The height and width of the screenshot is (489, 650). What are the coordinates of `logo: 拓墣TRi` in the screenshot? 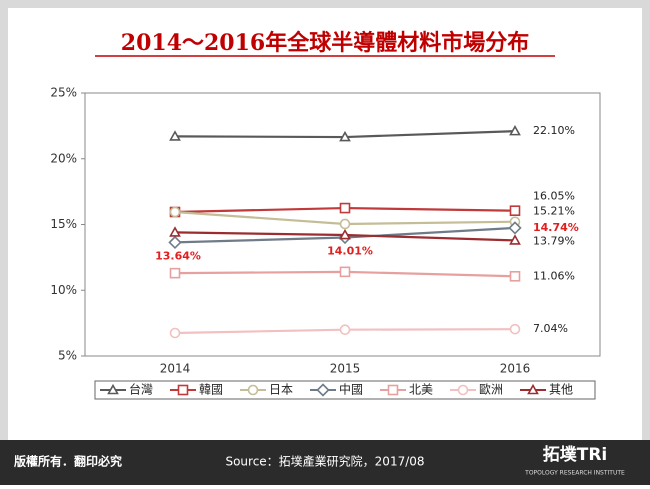 It's located at (575, 455).